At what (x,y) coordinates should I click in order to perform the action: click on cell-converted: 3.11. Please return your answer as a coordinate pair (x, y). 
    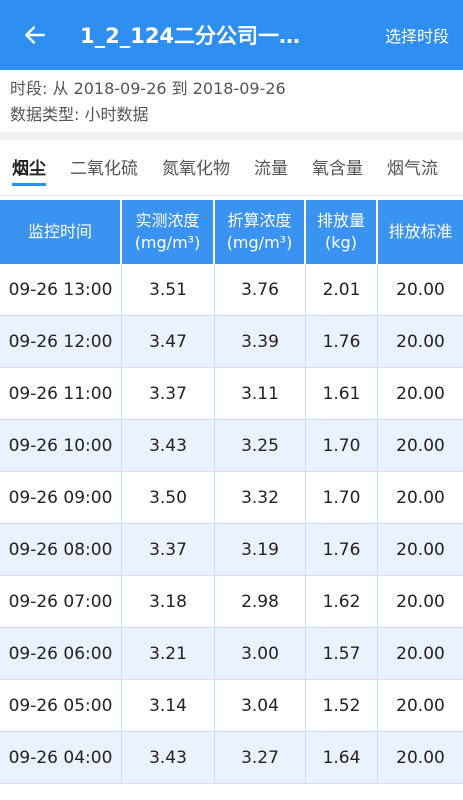
    Looking at the image, I should click on (260, 393).